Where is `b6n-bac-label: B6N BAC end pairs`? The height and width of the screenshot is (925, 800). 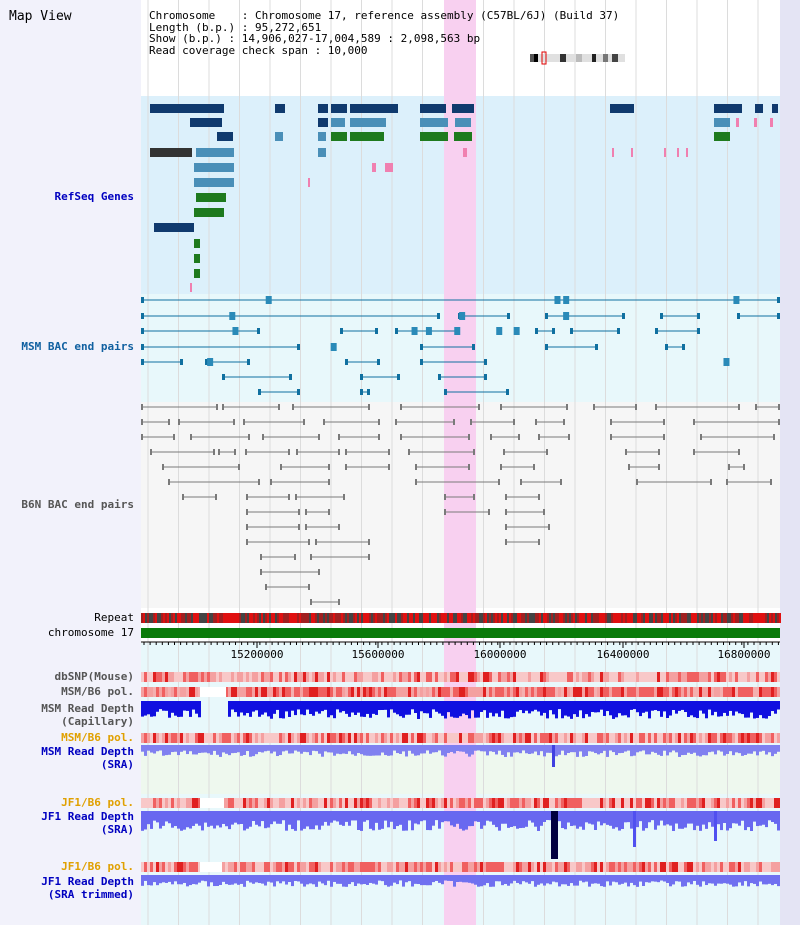
b6n-bac-label: B6N BAC end pairs is located at coordinates (77, 504).